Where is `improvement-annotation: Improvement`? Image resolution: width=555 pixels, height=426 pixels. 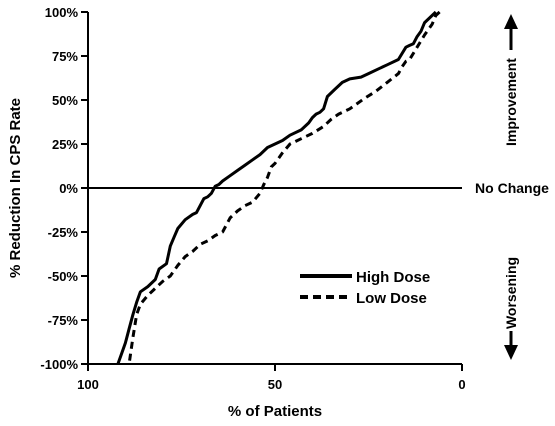 improvement-annotation: Improvement is located at coordinates (511, 80).